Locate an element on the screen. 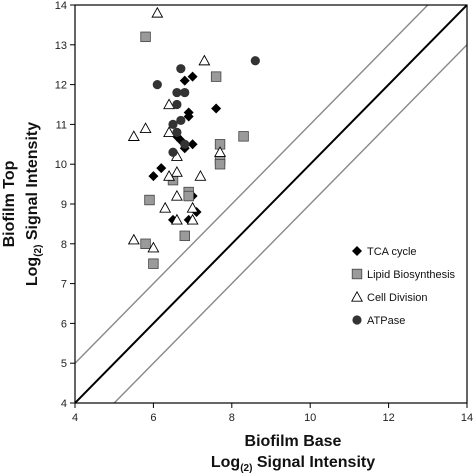 The width and height of the screenshot is (474, 475). x-tick-label: 6 is located at coordinates (153, 418).